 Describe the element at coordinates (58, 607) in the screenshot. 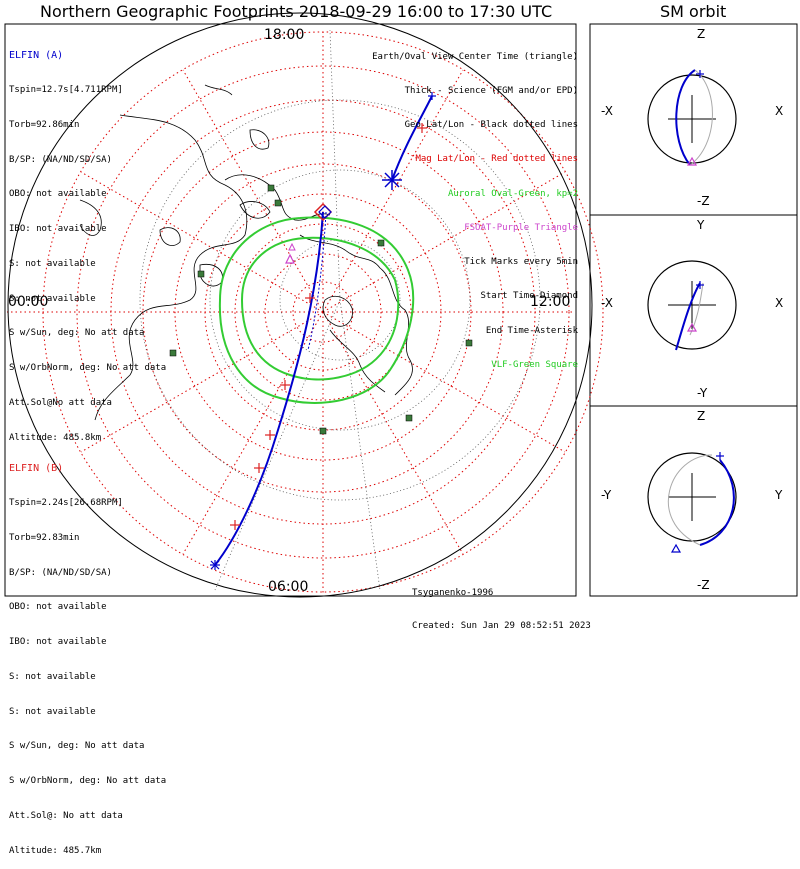

I see `elfin-b-line: OBO: not available` at that location.